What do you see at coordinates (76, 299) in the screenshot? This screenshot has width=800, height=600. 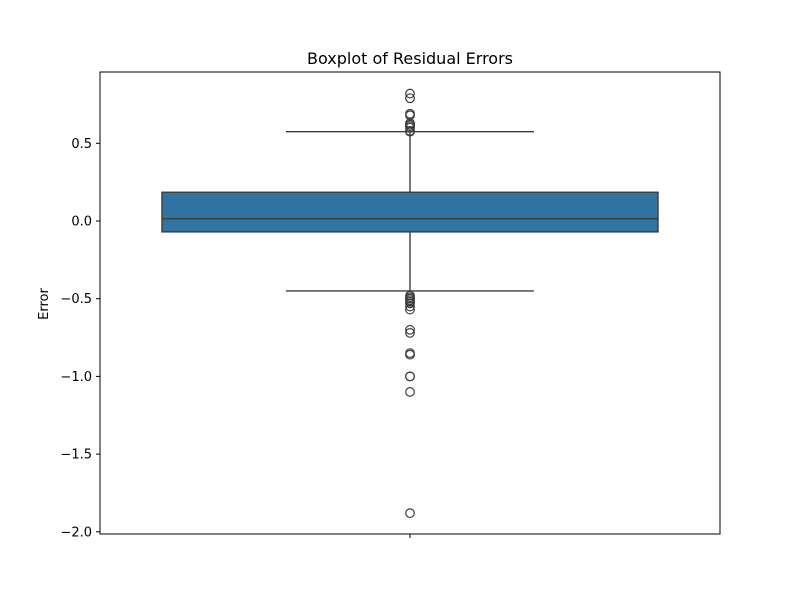 I see `y-tick-label: −0.5` at bounding box center [76, 299].